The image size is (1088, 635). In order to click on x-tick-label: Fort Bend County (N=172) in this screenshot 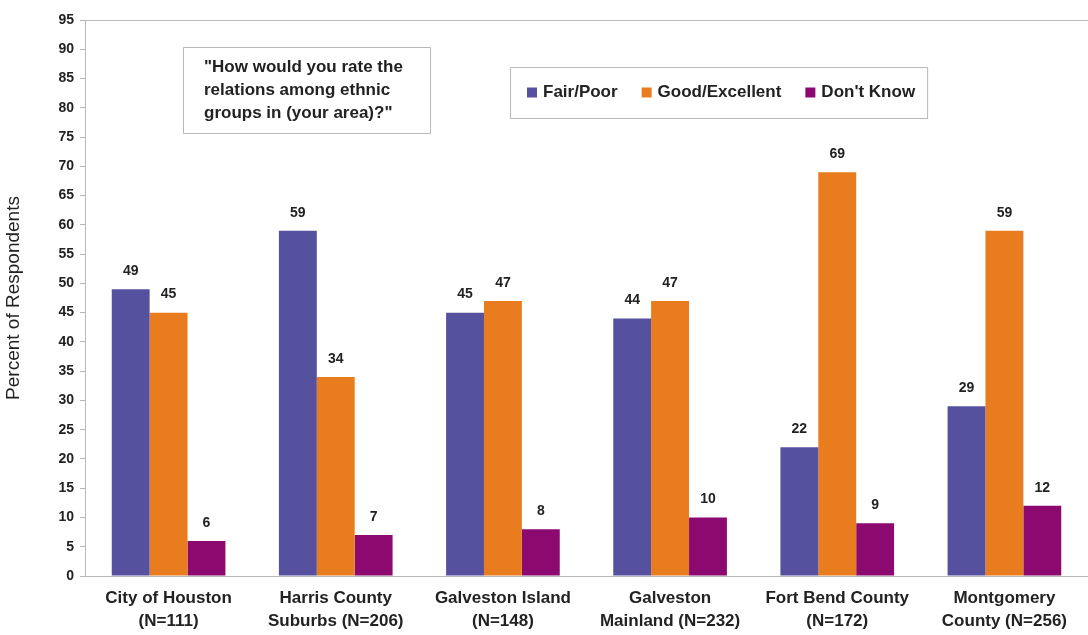, I will do `click(837, 609)`.